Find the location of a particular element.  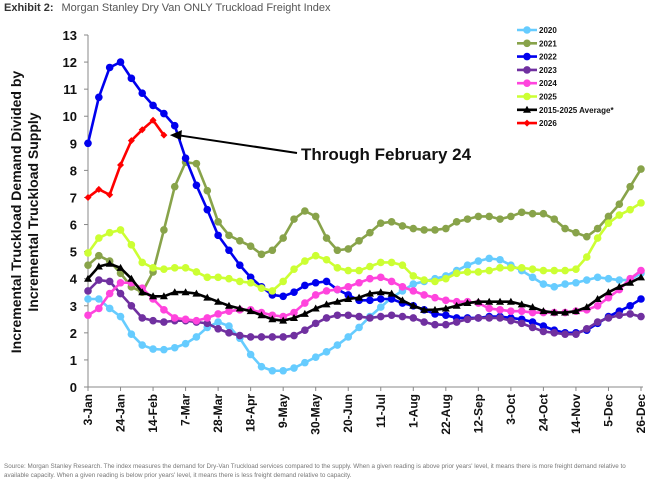

legend-label: 2021 is located at coordinates (548, 43).